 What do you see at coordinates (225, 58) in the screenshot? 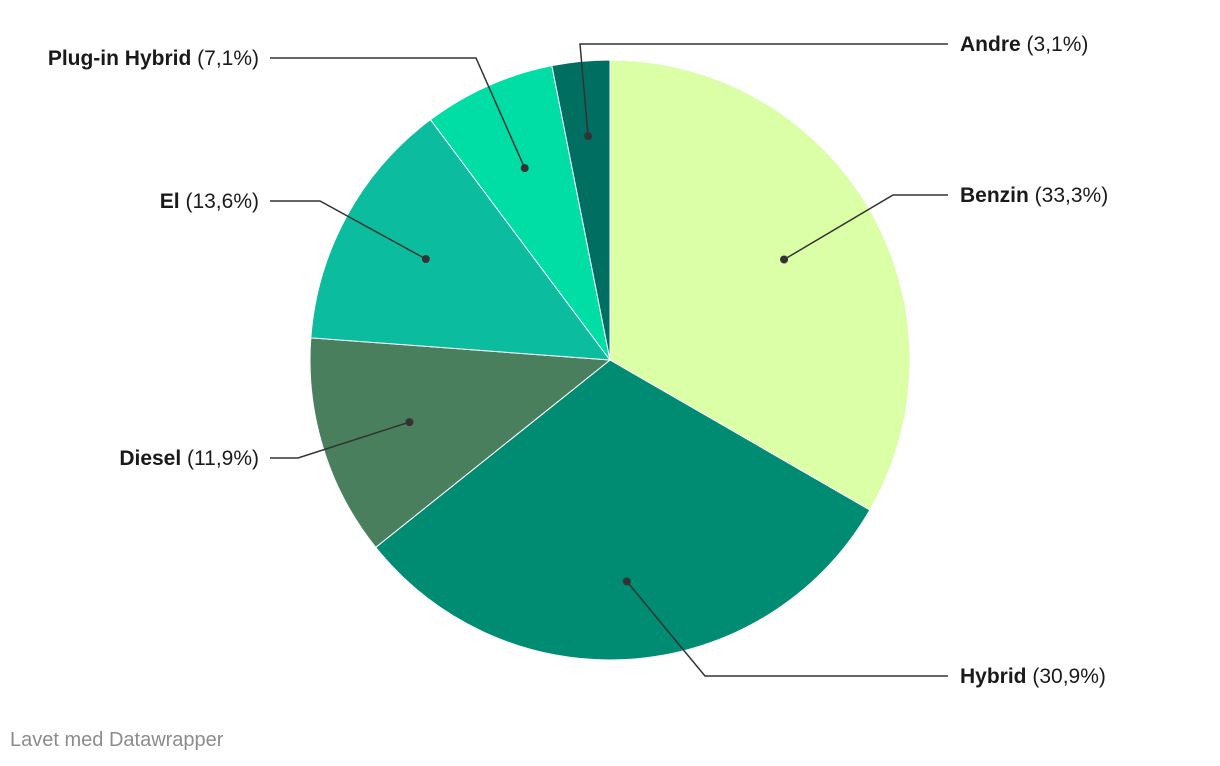
I see `slice-label-value: (7,1%)` at bounding box center [225, 58].